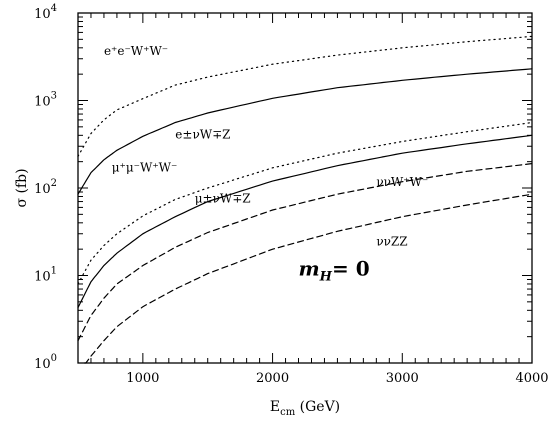 The width and height of the screenshot is (554, 423). I want to click on curve-label: μ⁺μ⁻W⁺W⁻, so click(145, 167).